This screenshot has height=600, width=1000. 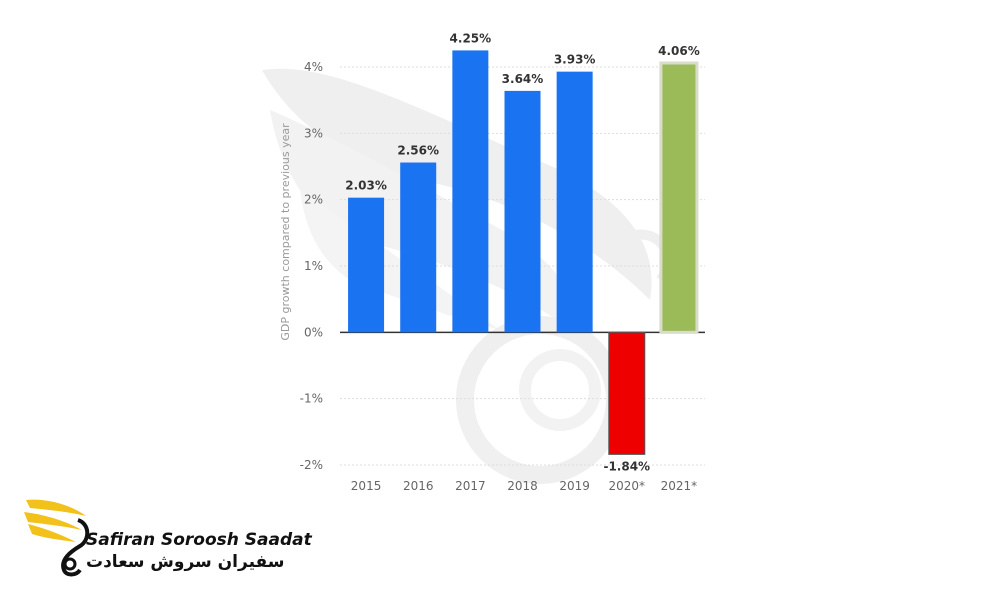 I want to click on y-tick-label: 4%, so click(x=313, y=67).